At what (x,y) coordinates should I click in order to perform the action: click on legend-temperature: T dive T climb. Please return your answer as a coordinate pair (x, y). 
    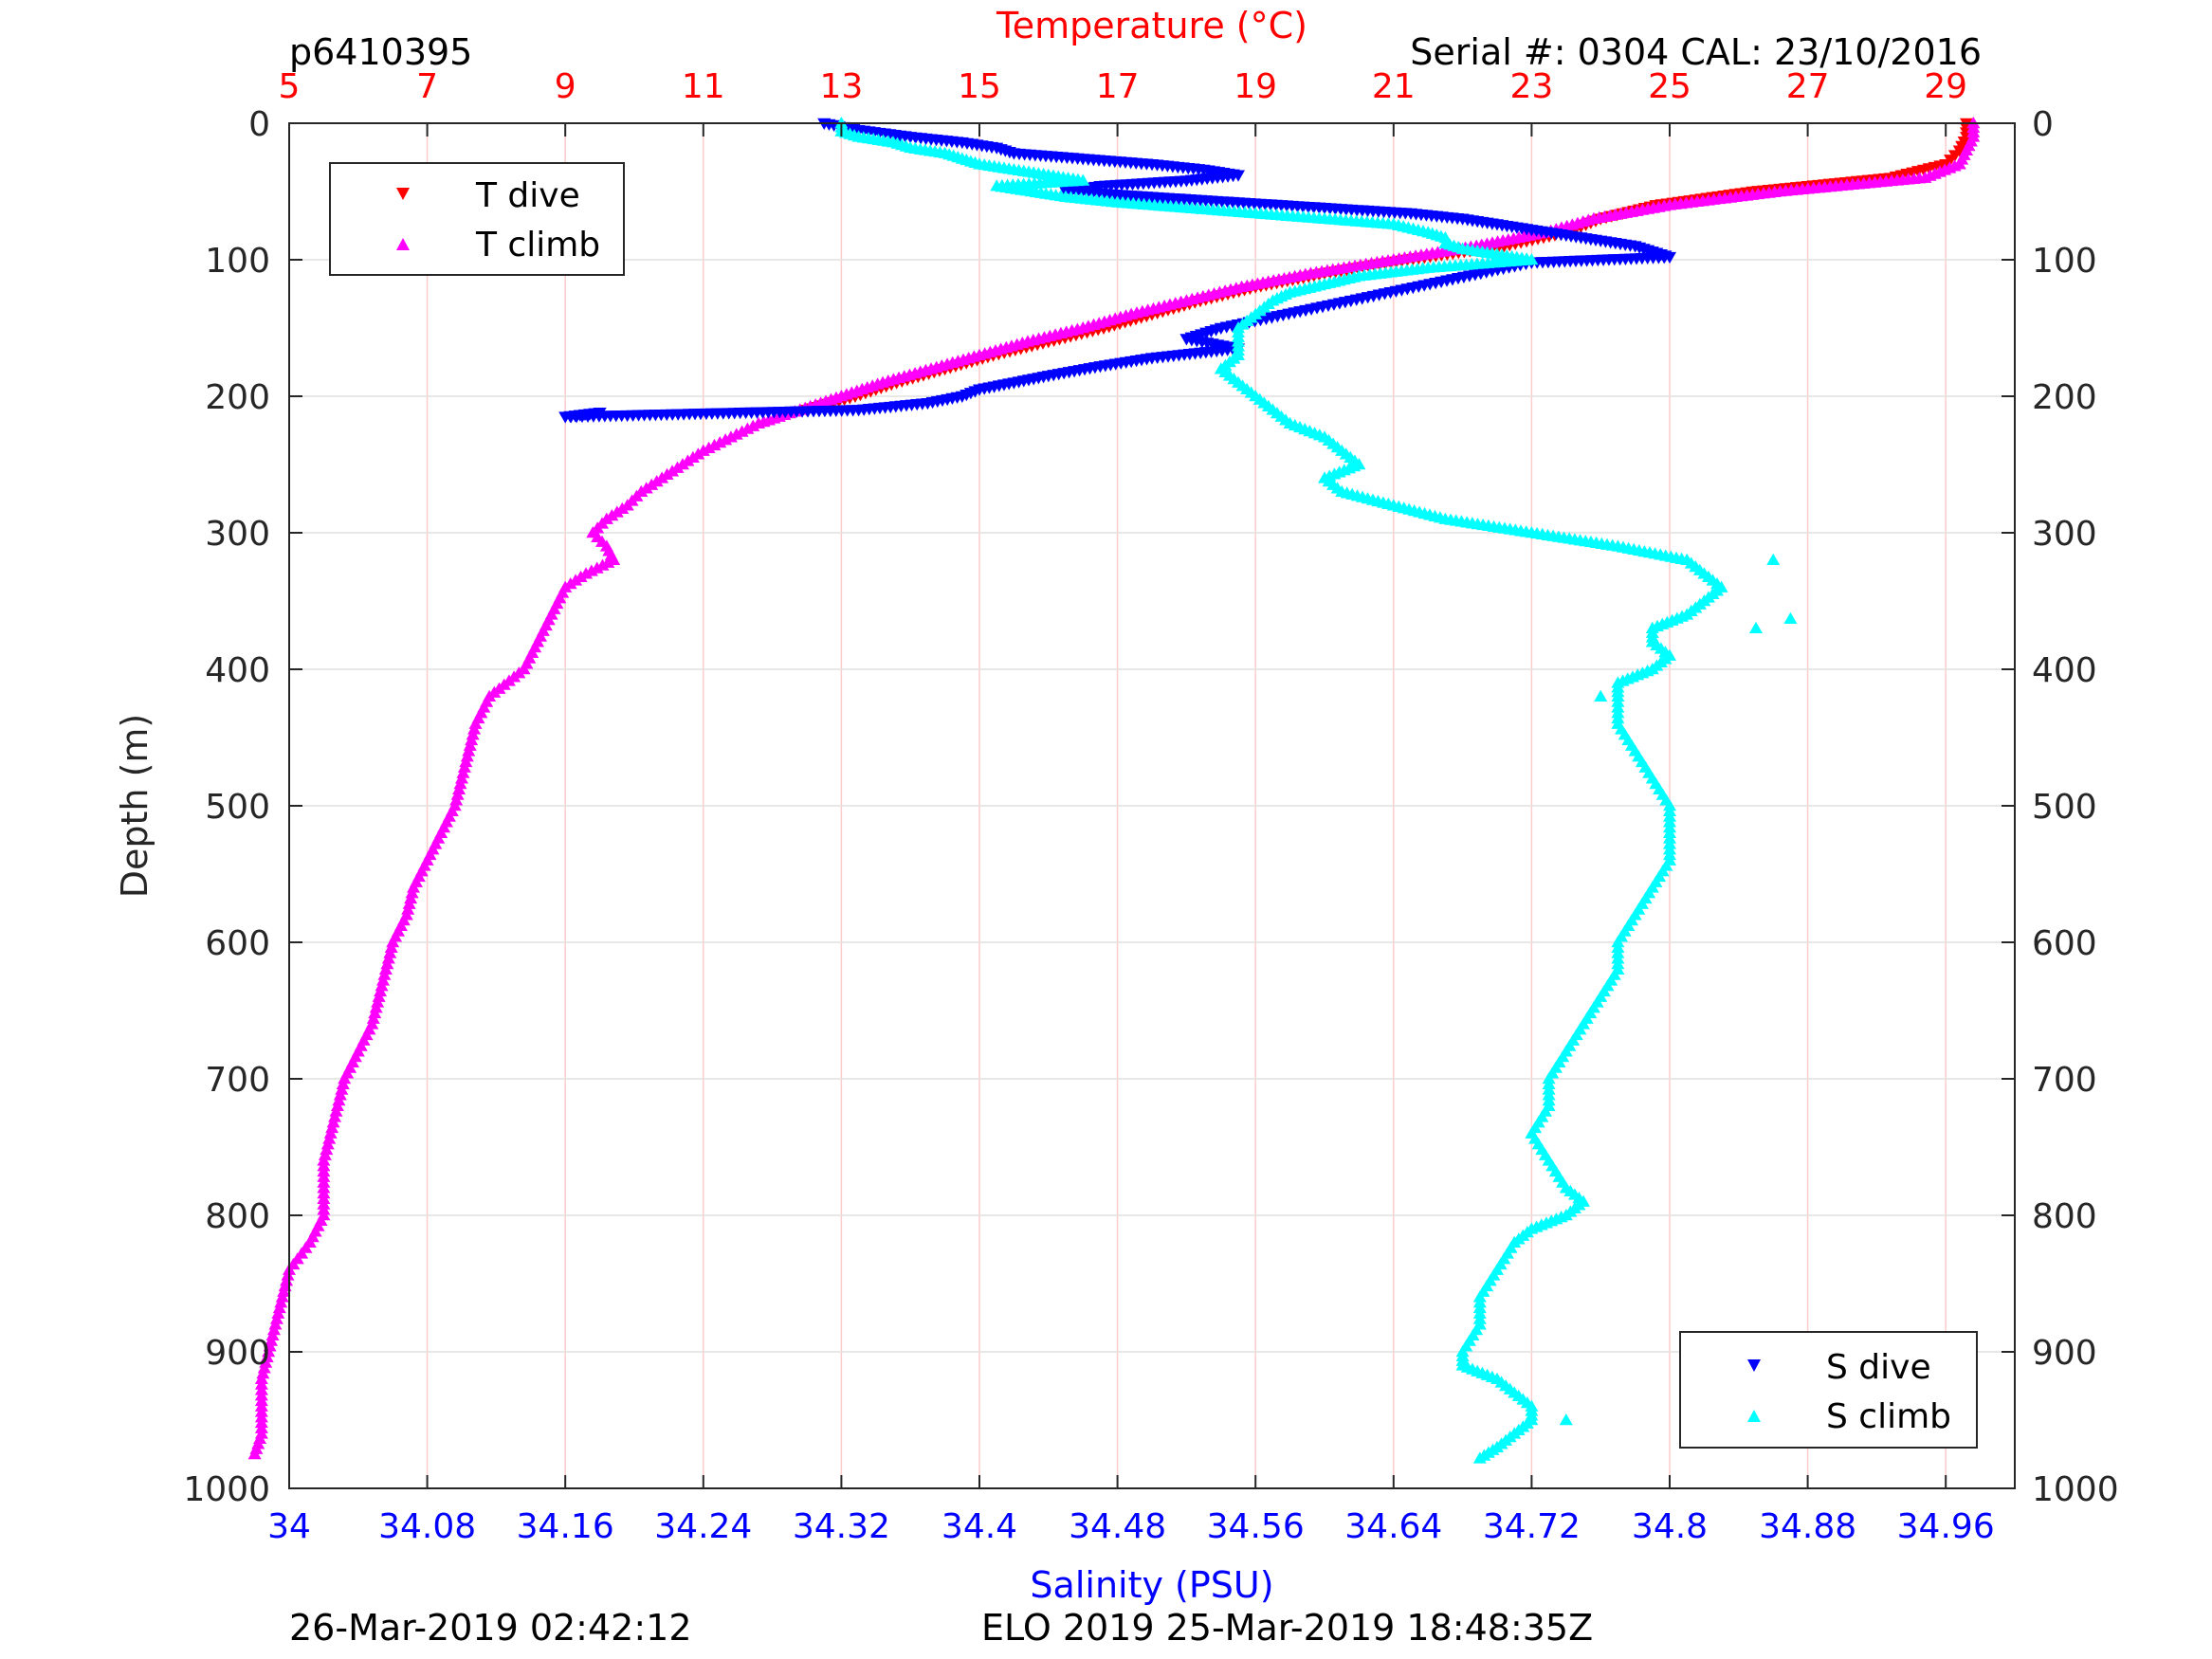
    Looking at the image, I should click on (477, 219).